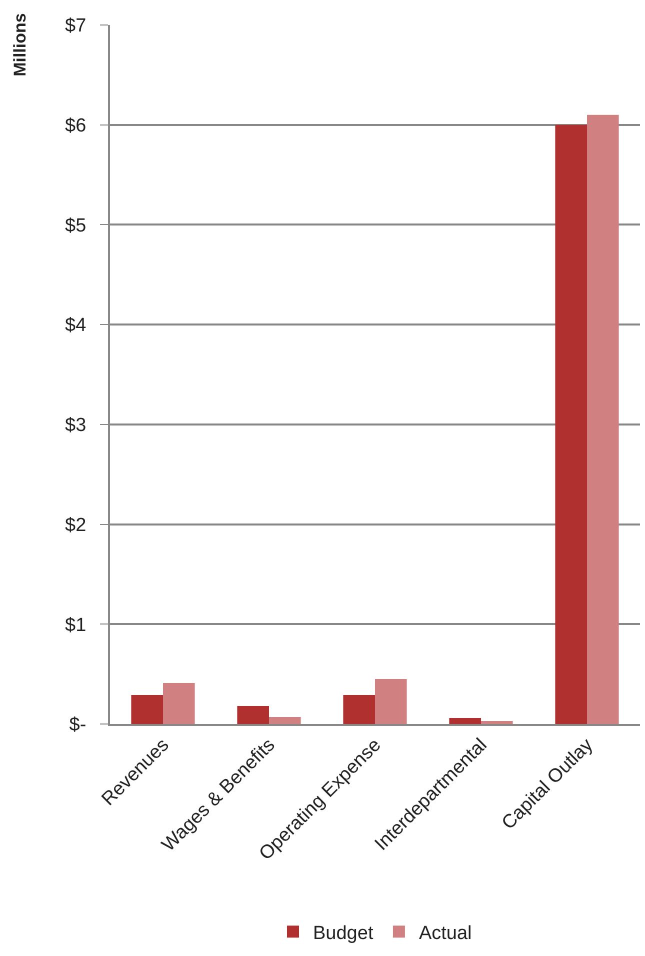 The width and height of the screenshot is (645, 956). Describe the element at coordinates (76, 325) in the screenshot. I see `y-tick-label: $4` at that location.